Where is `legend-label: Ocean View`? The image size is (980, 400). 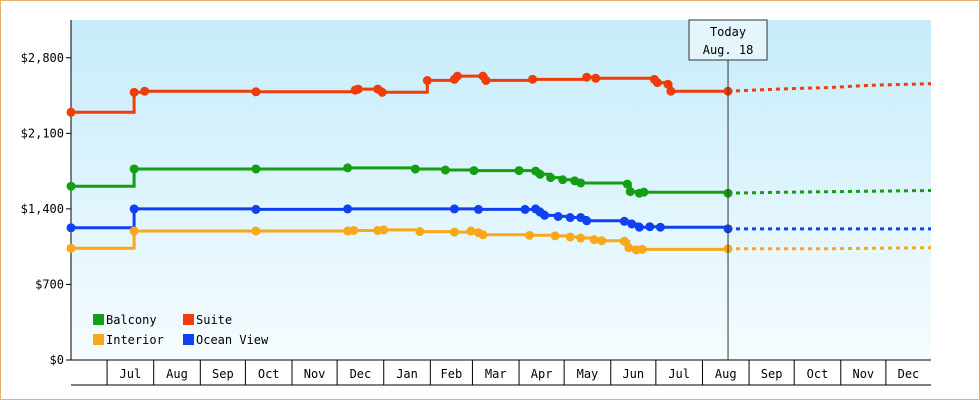
legend-label: Ocean View is located at coordinates (232, 340).